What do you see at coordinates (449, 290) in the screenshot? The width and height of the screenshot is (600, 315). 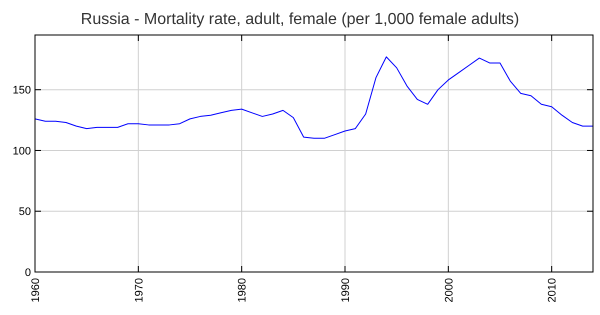 I see `x-tick-label: 2000` at bounding box center [449, 290].